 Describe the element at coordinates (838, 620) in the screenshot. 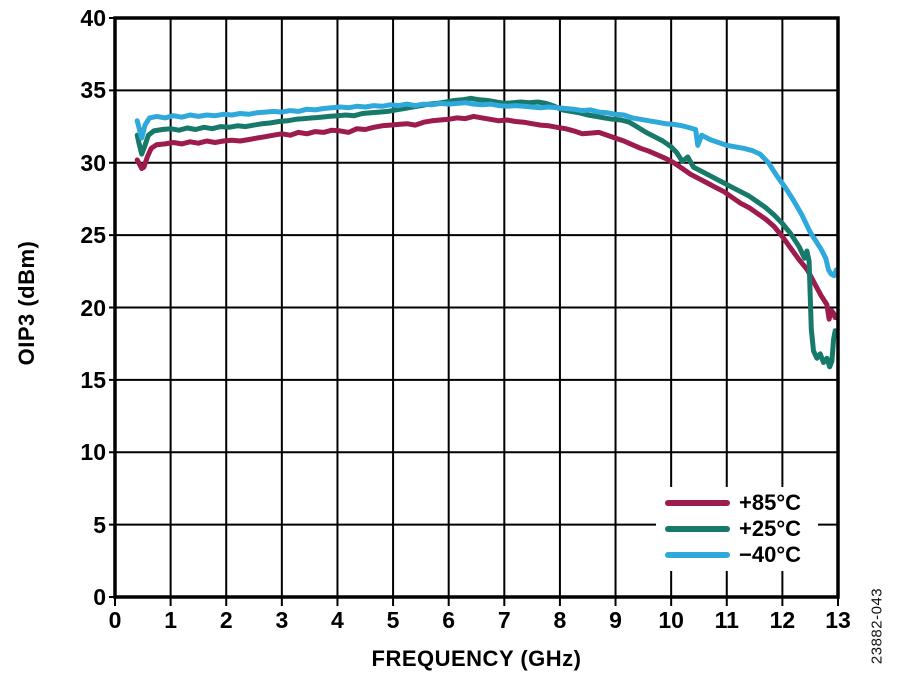

I see `x-tick-label: 13` at that location.